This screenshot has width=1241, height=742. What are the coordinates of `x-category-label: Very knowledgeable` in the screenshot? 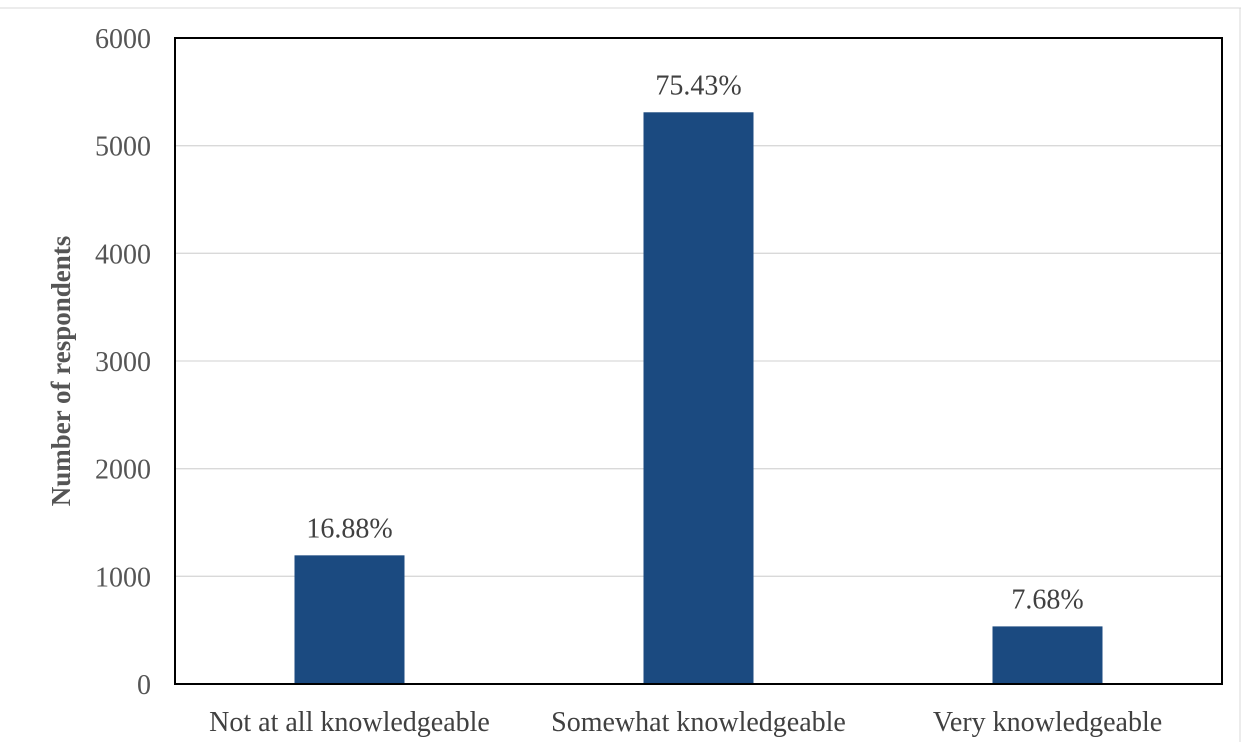 It's located at (1047, 722).